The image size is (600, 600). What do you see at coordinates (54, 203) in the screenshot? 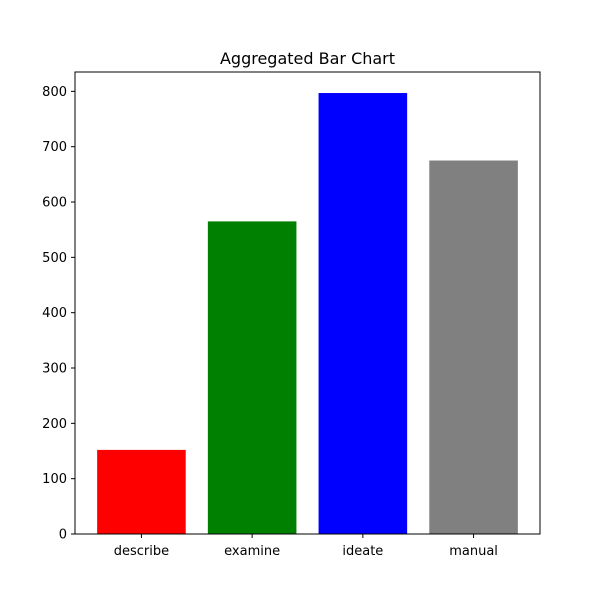
I see `y-tick-label: 600` at bounding box center [54, 203].